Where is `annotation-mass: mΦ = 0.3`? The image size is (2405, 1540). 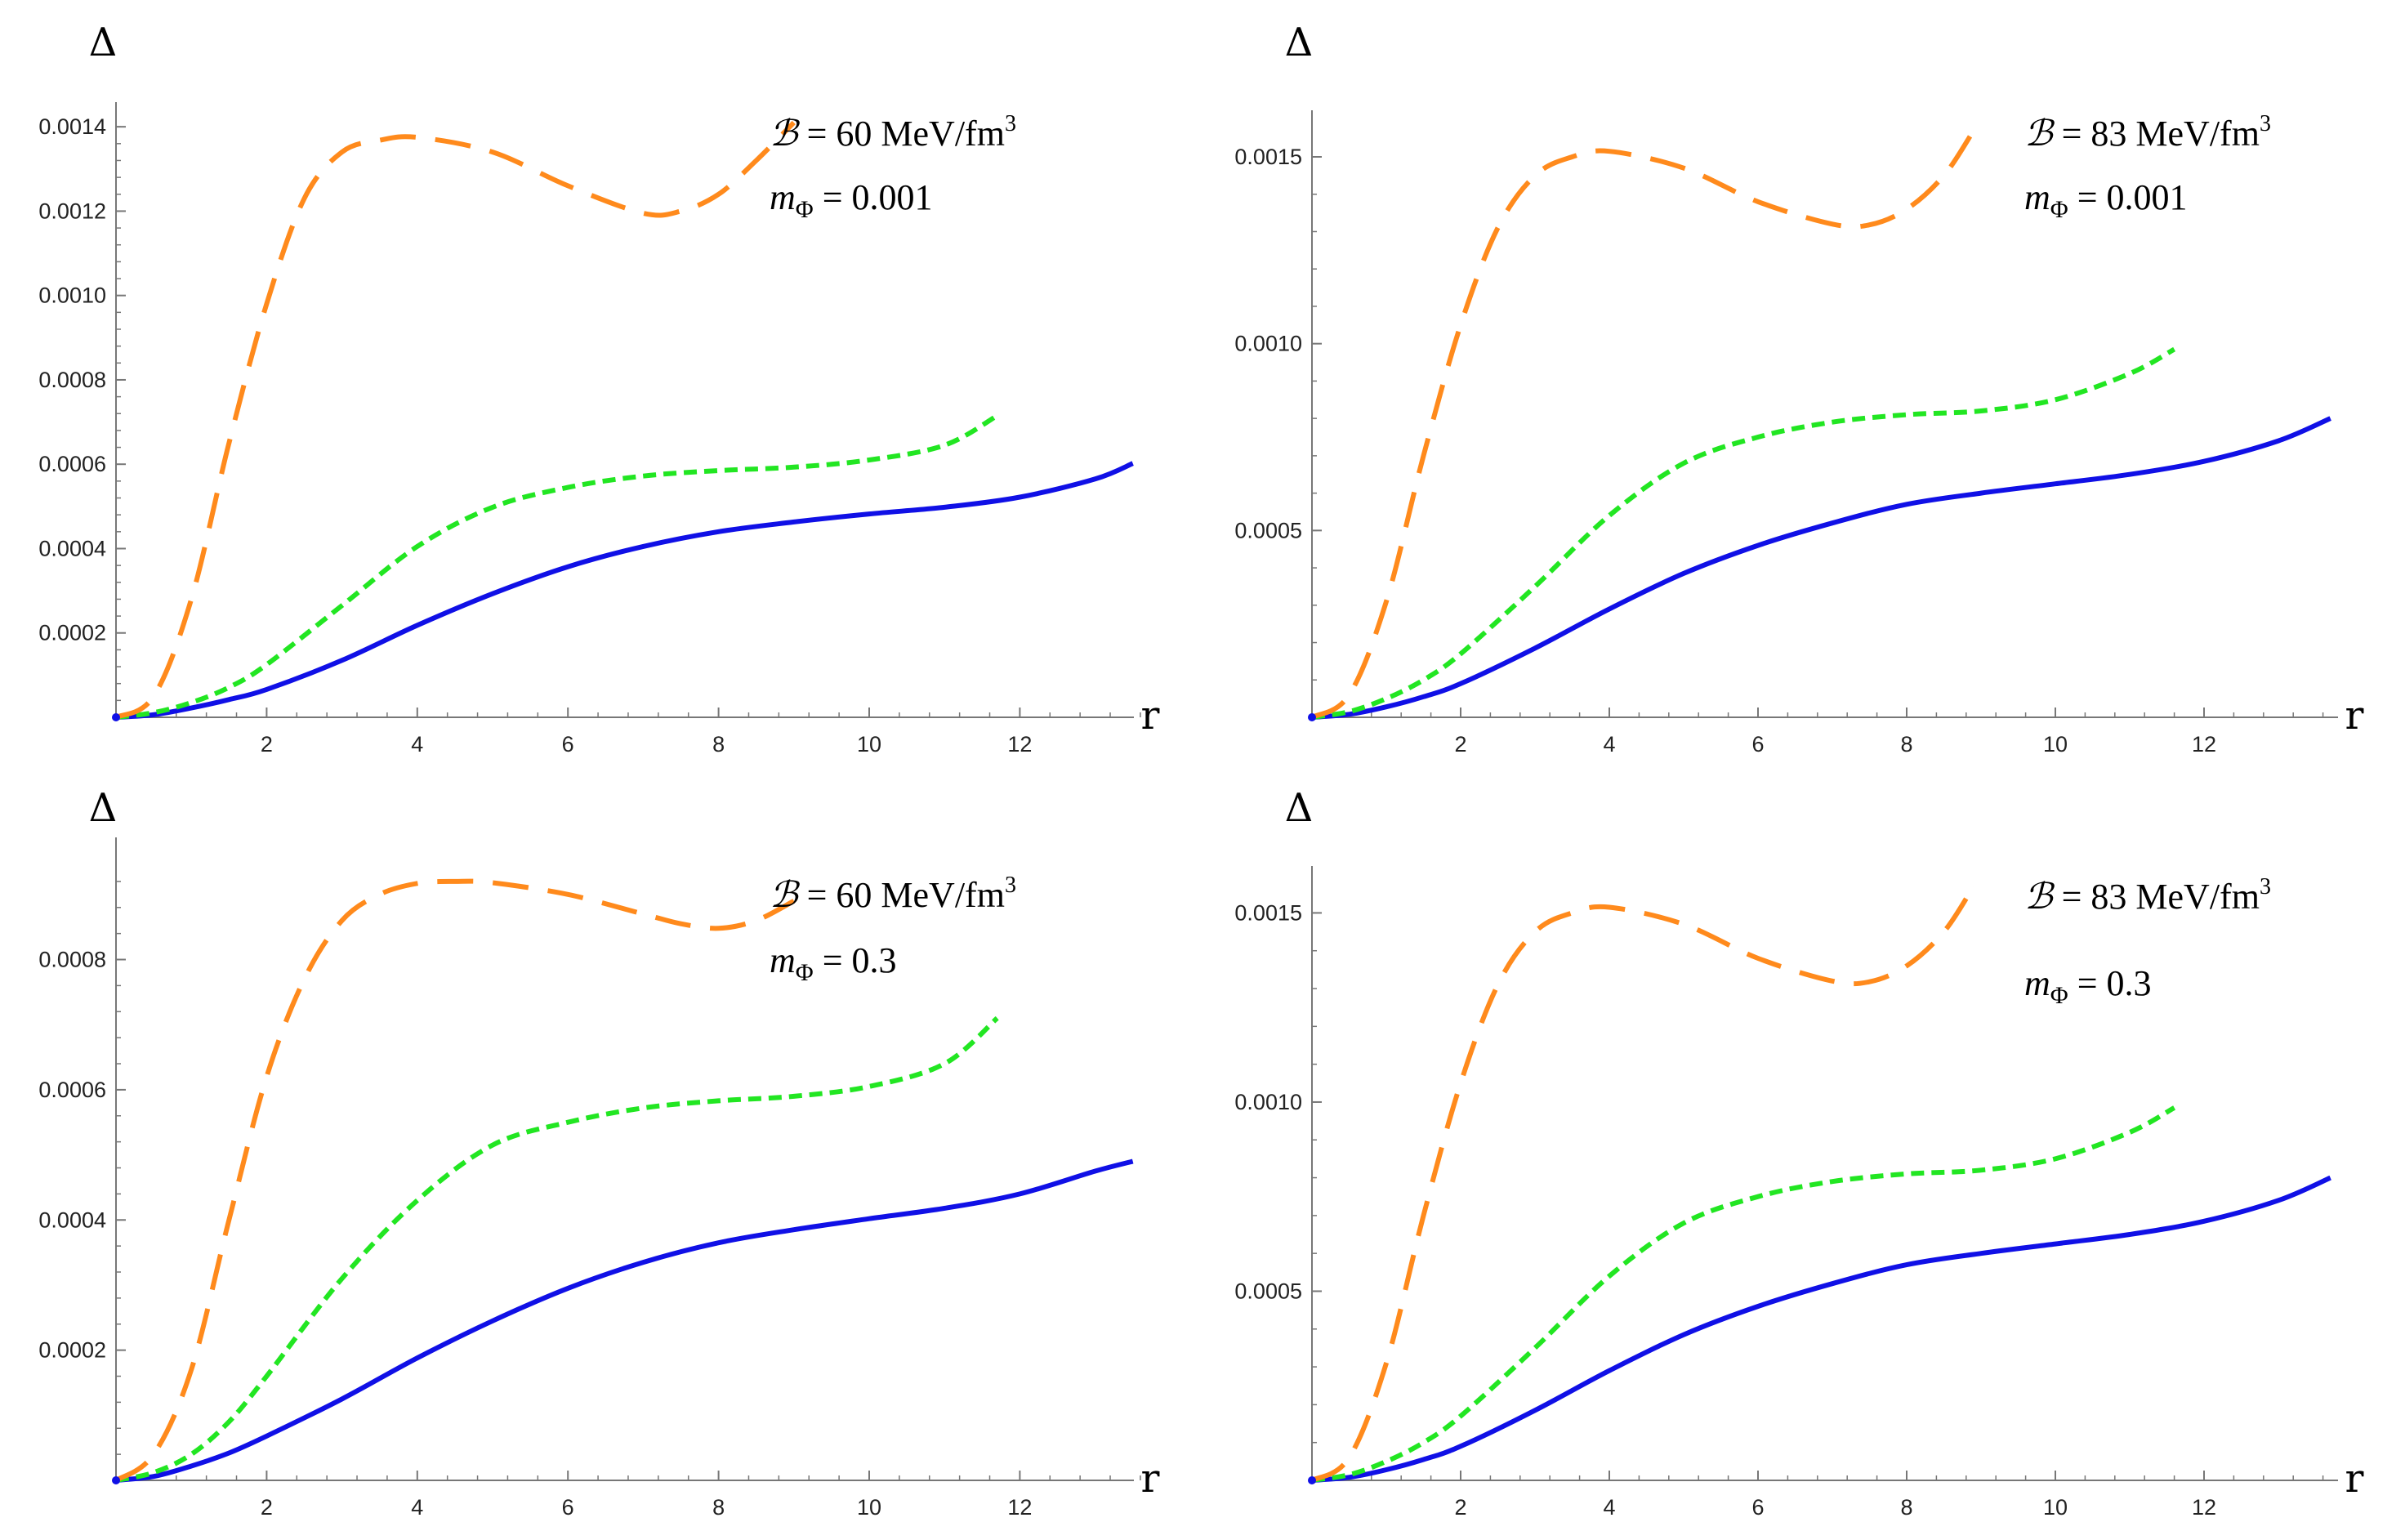
annotation-mass: mΦ = 0.3 is located at coordinates (2088, 986).